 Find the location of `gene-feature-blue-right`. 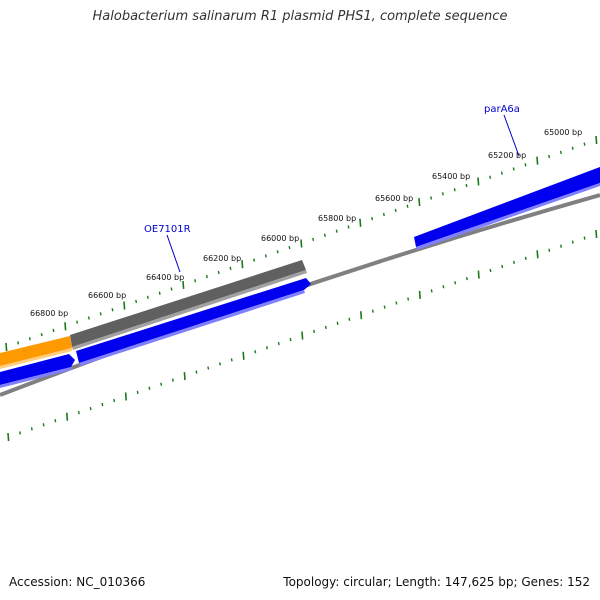

gene-feature-blue-right is located at coordinates (507, 207).